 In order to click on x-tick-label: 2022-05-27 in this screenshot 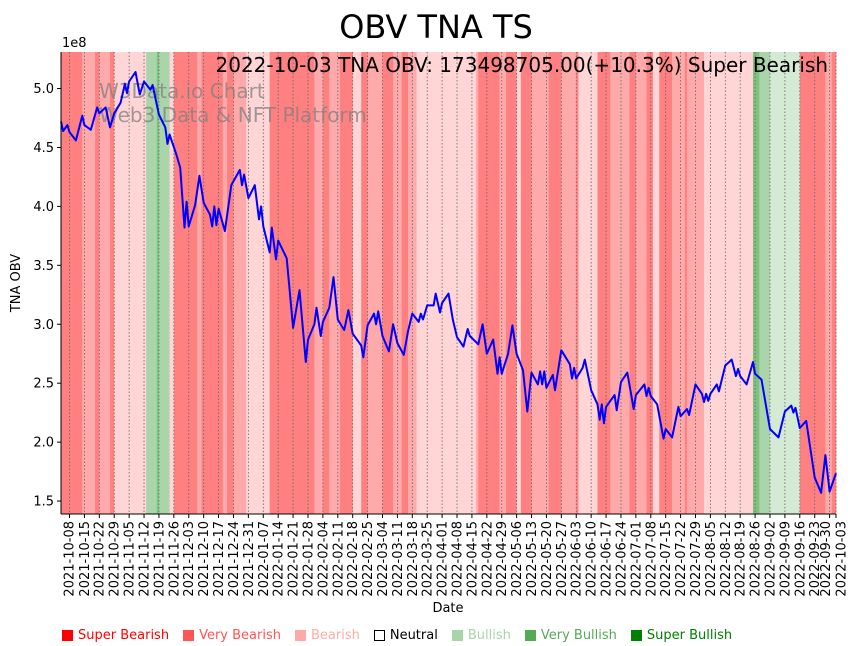, I will do `click(562, 559)`.